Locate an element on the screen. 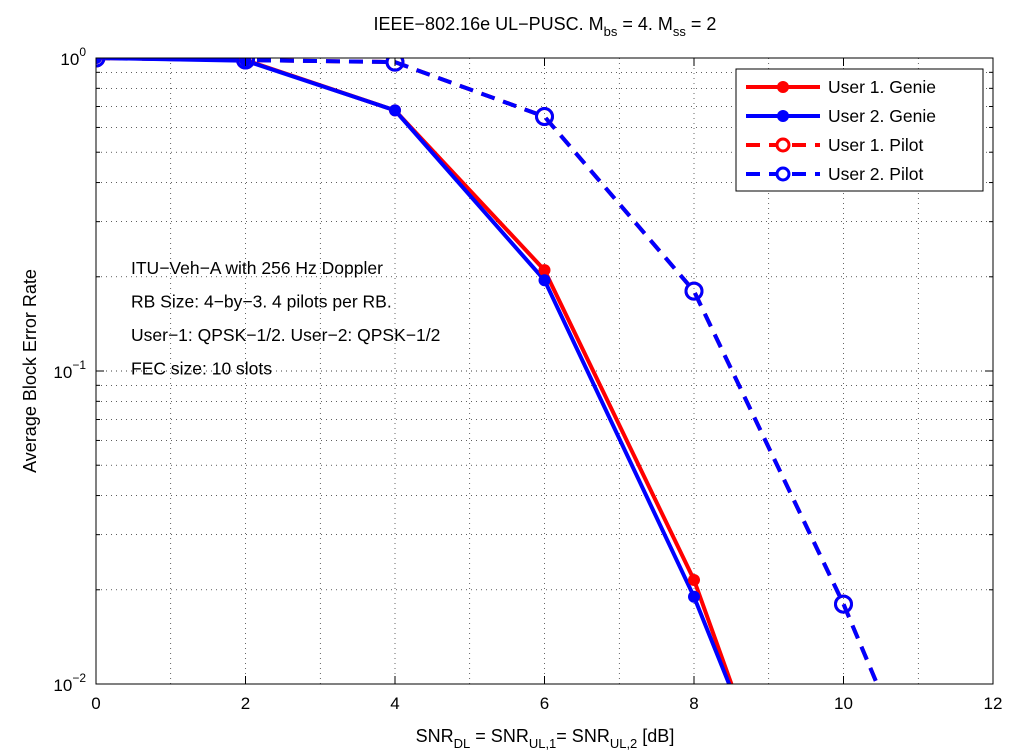 This screenshot has width=1009, height=756. x-tick-label: 8 is located at coordinates (693, 703).